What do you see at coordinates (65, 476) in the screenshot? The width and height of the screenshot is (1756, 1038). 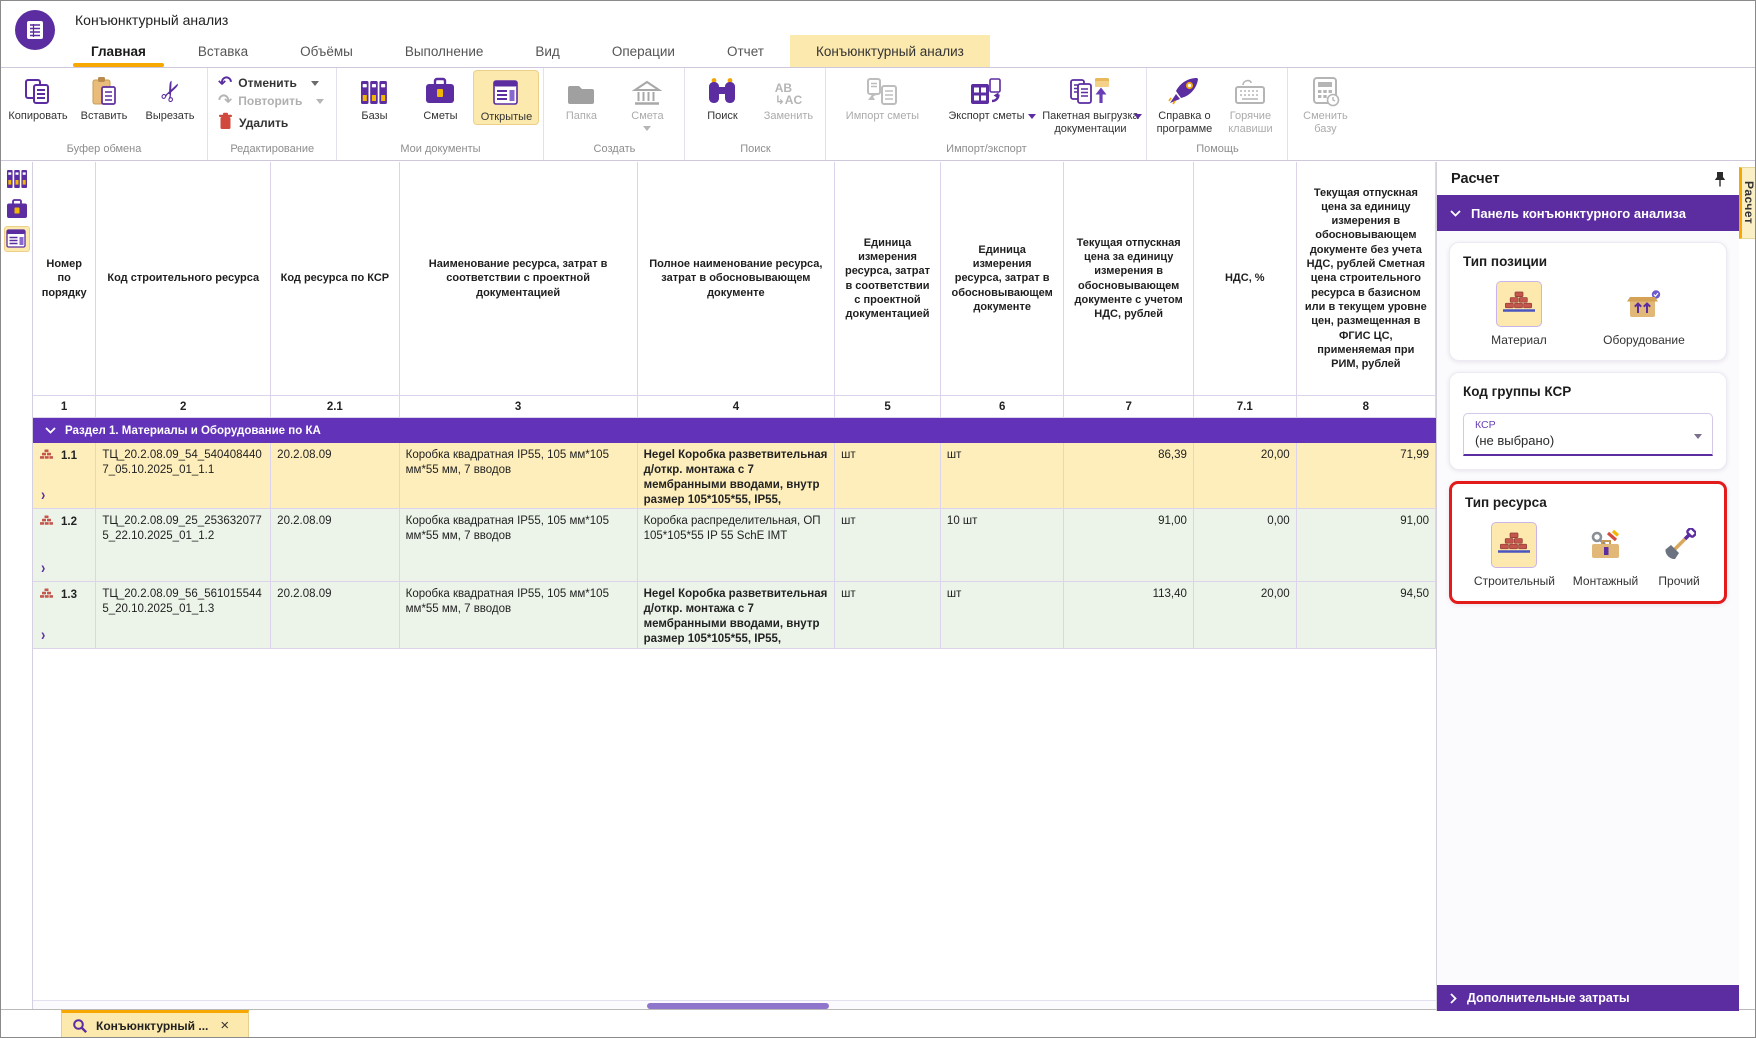 I see `row-number-cell: 1.1 ›` at bounding box center [65, 476].